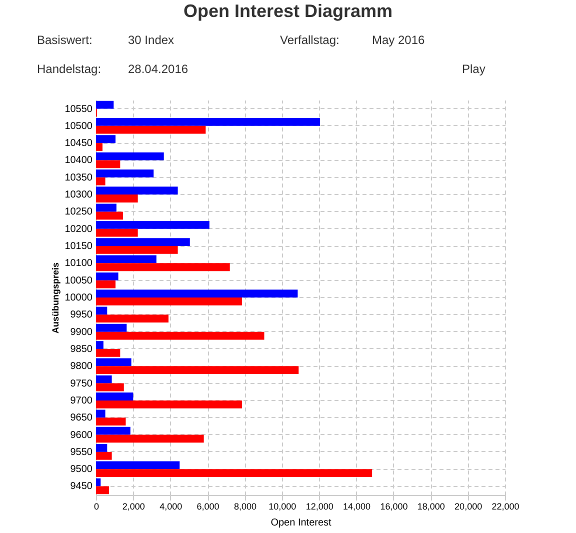 This screenshot has width=576, height=533. I want to click on y-tick-label: 10400, so click(78, 160).